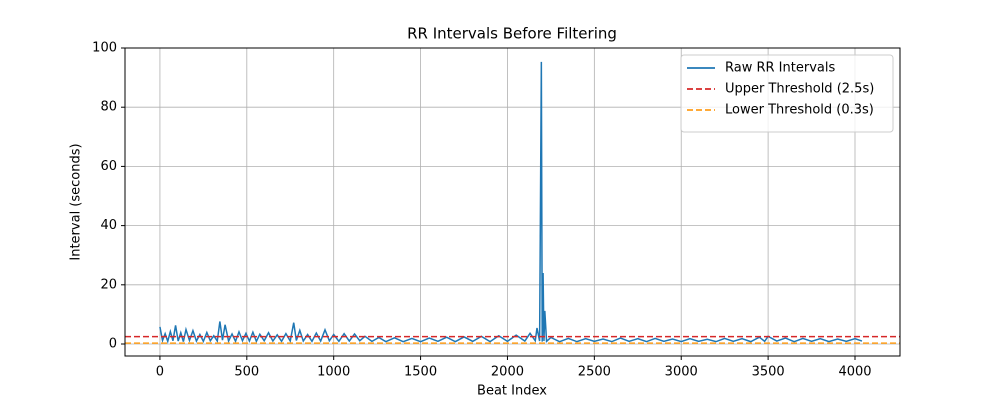 The image size is (1000, 404). What do you see at coordinates (799, 110) in the screenshot?
I see `legend-label: Lower Threshold (0.3s)` at bounding box center [799, 110].